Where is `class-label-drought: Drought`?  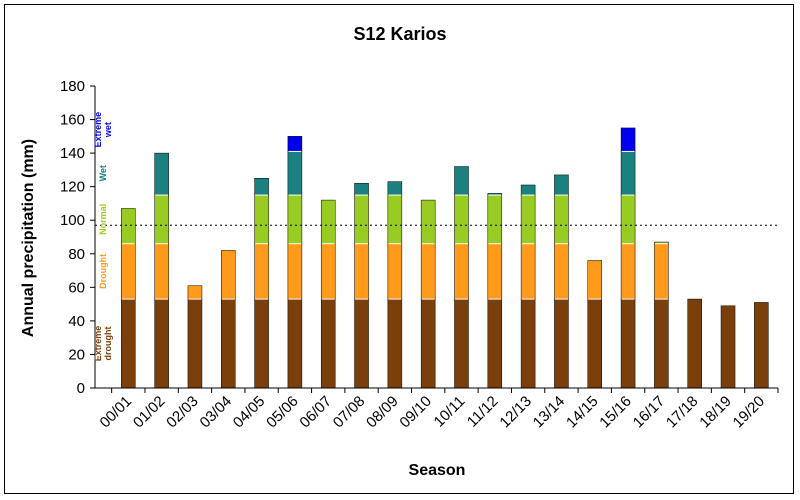 class-label-drought: Drought is located at coordinates (103, 271).